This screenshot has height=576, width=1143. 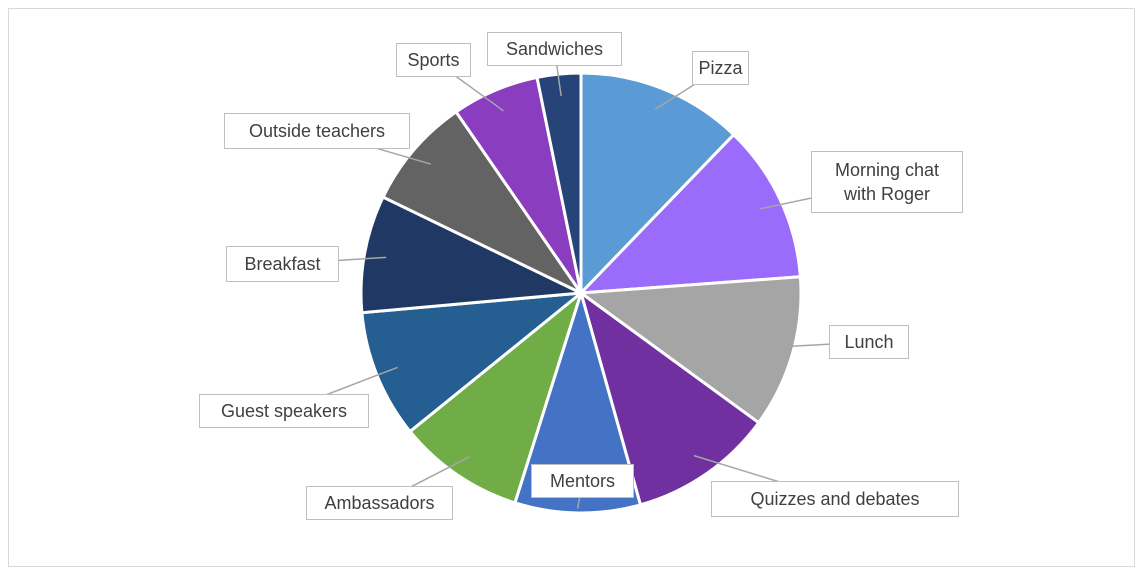 What do you see at coordinates (317, 131) in the screenshot?
I see `data-label: Outside teachers` at bounding box center [317, 131].